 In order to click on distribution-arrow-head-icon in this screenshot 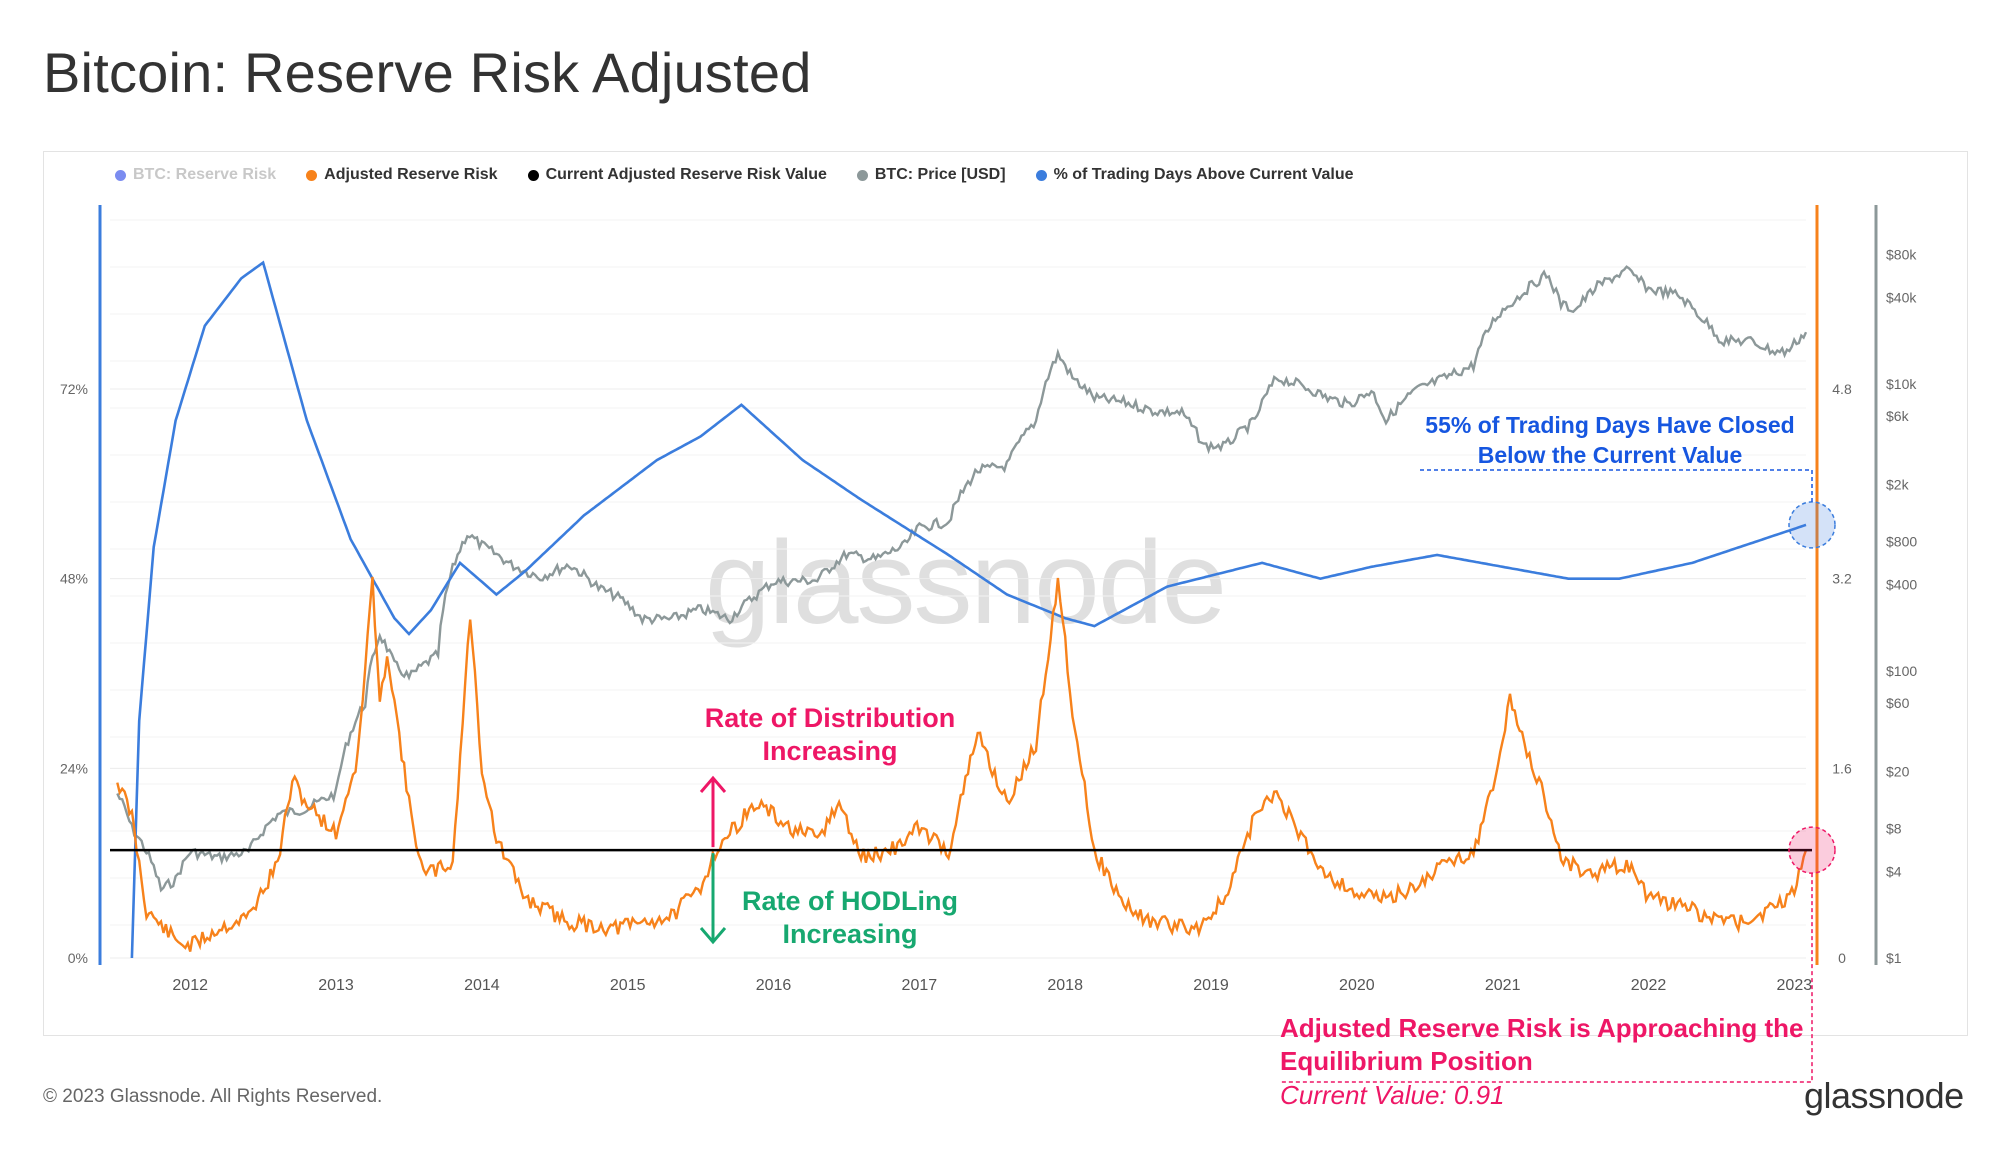, I will do `click(713, 784)`.